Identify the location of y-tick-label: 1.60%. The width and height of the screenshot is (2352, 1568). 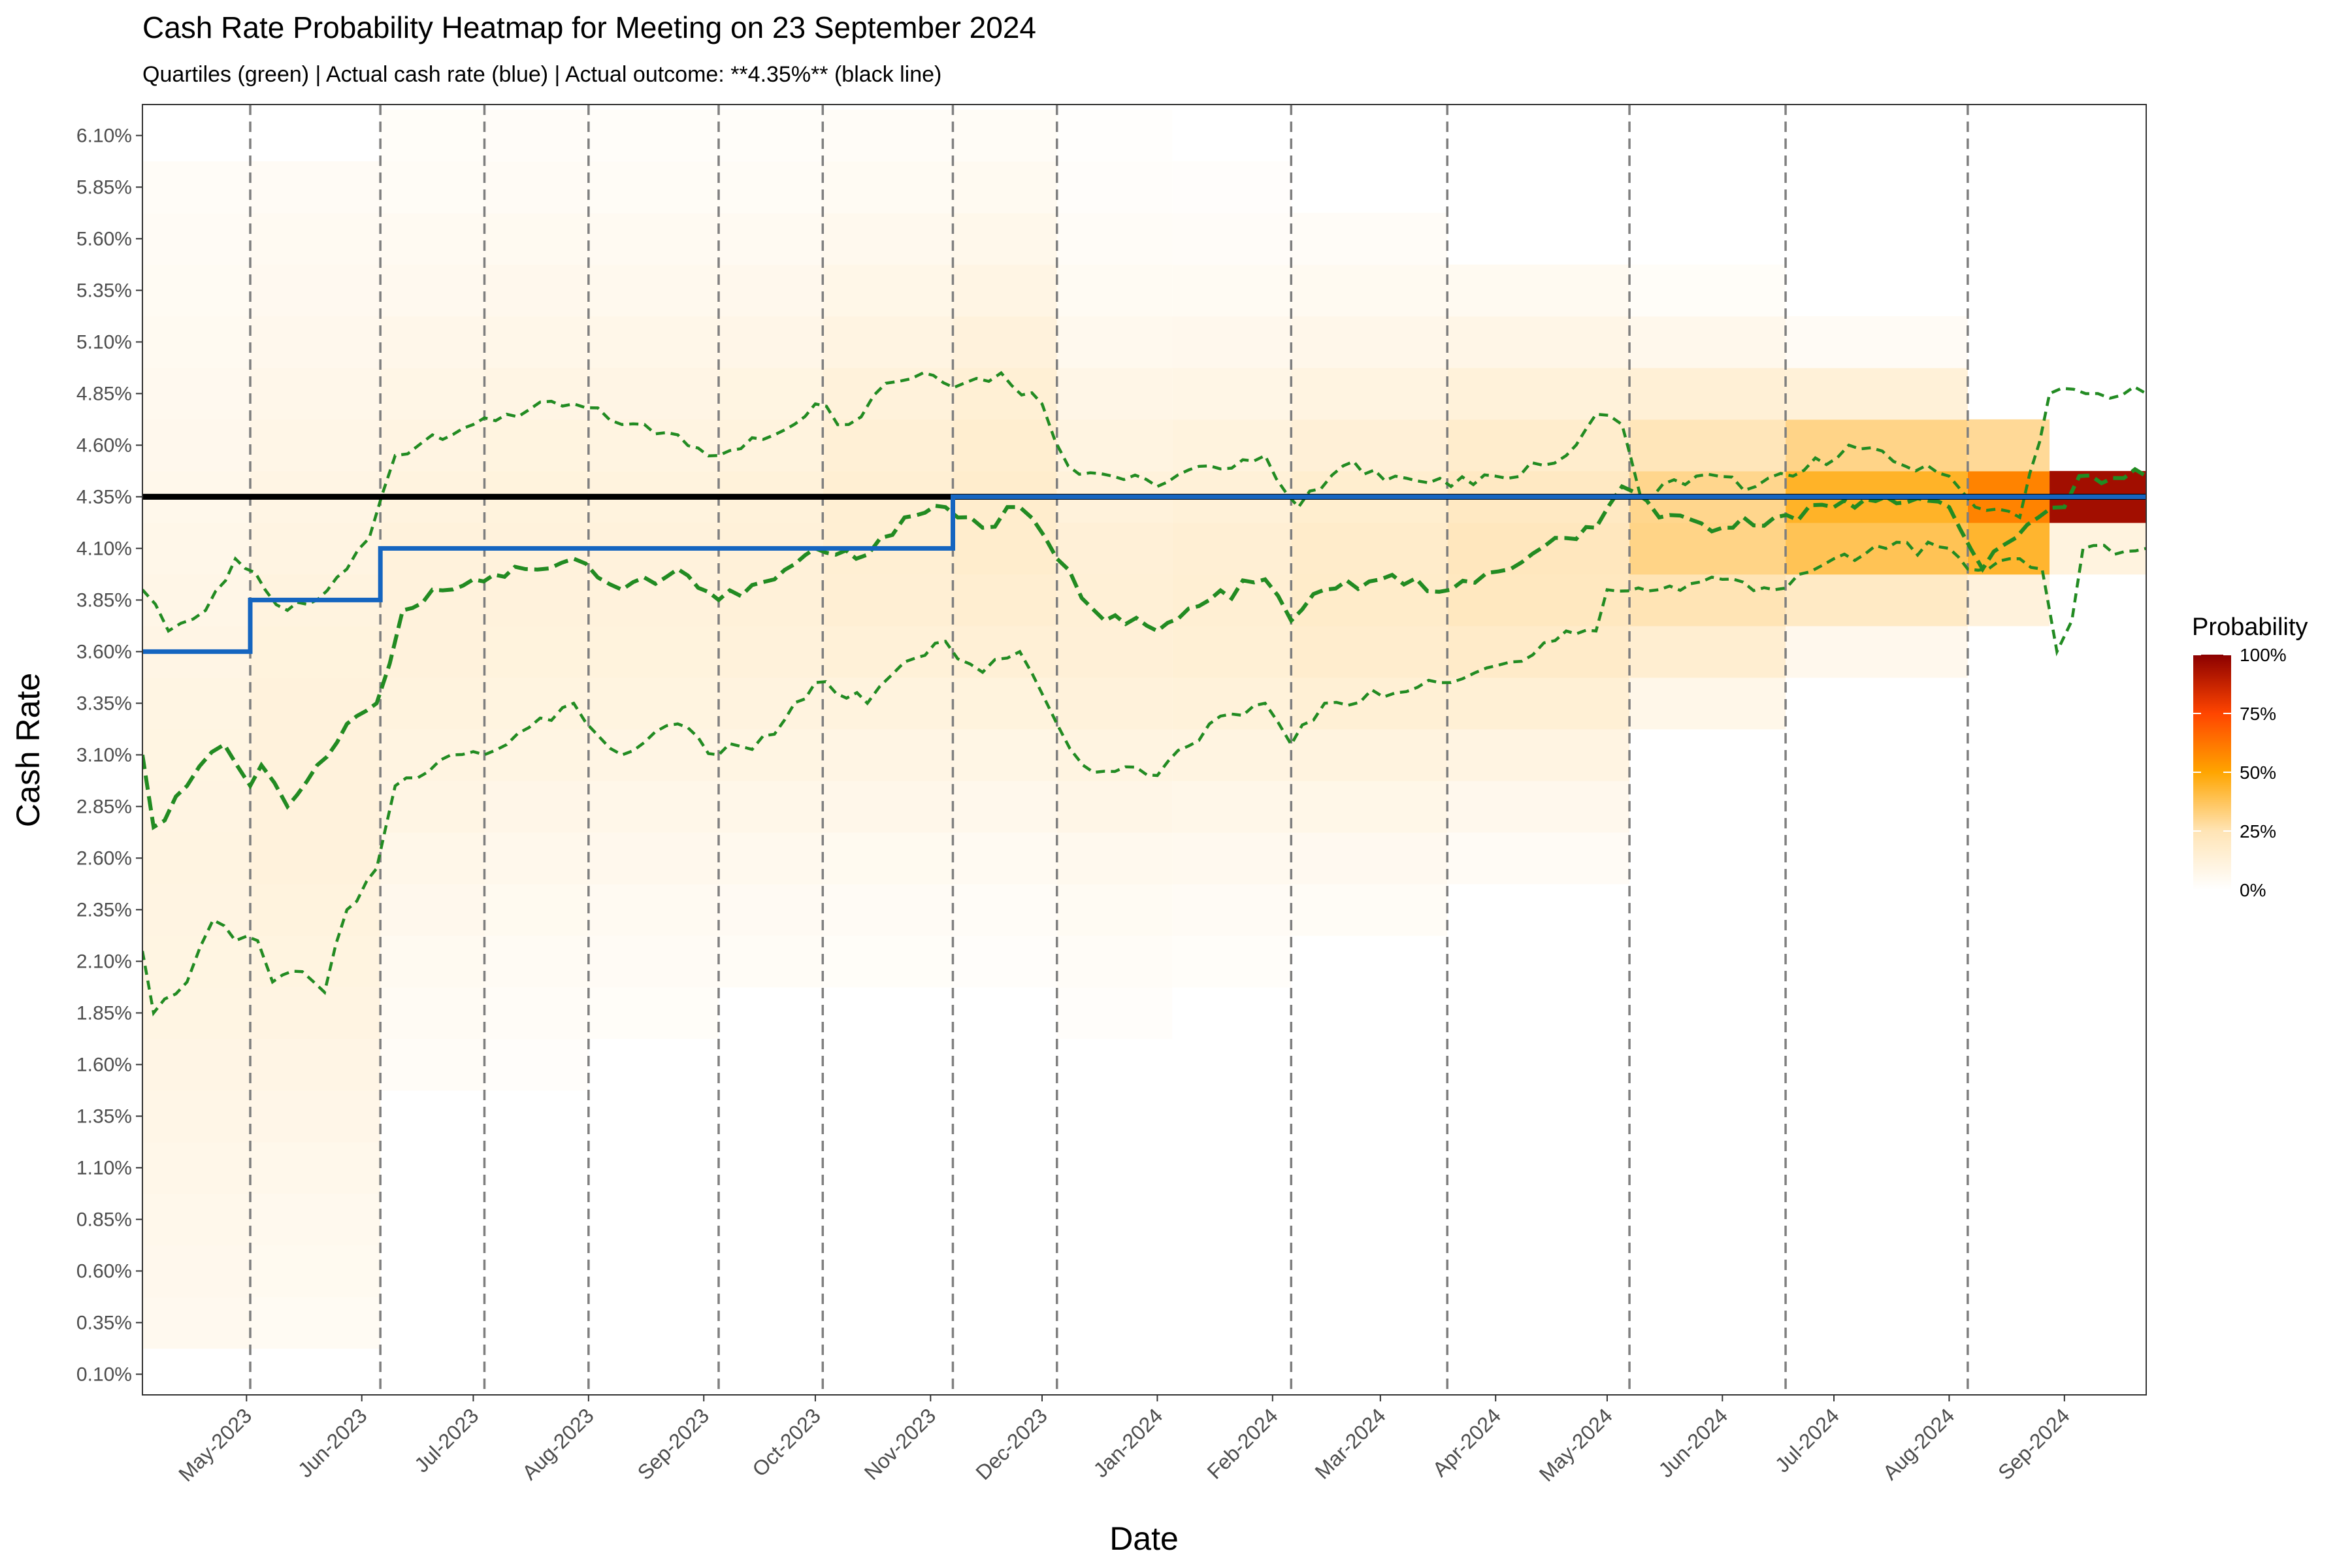
(104, 1064).